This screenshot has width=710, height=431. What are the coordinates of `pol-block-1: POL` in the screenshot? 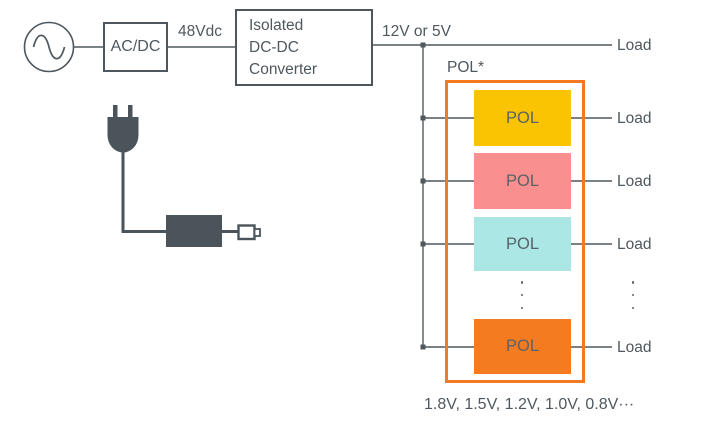 It's located at (522, 118).